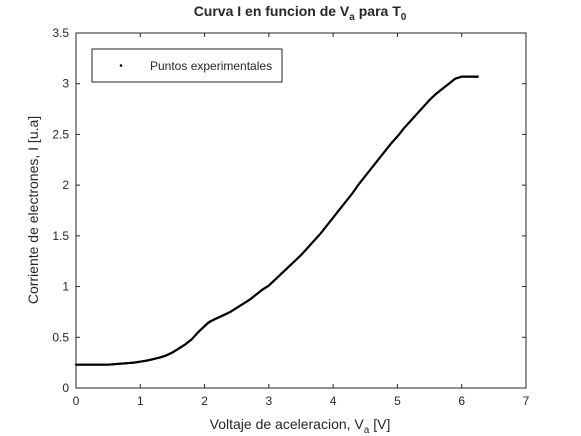 The width and height of the screenshot is (581, 436). I want to click on x-tick-label: 3, so click(269, 401).